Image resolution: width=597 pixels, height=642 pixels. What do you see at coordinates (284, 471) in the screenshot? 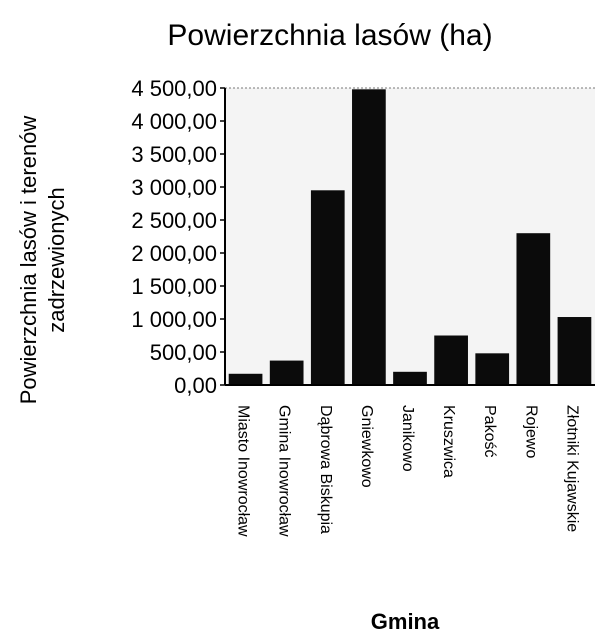
I see `x-tick-label: Gmina Inowrocław` at bounding box center [284, 471].